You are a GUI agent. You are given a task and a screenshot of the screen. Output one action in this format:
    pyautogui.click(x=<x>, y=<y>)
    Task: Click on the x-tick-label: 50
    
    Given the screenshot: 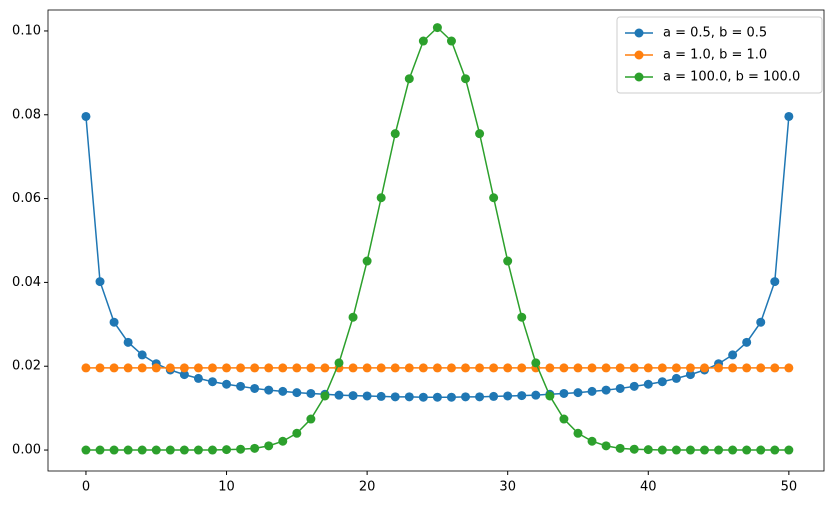 What is the action you would take?
    pyautogui.click(x=789, y=487)
    